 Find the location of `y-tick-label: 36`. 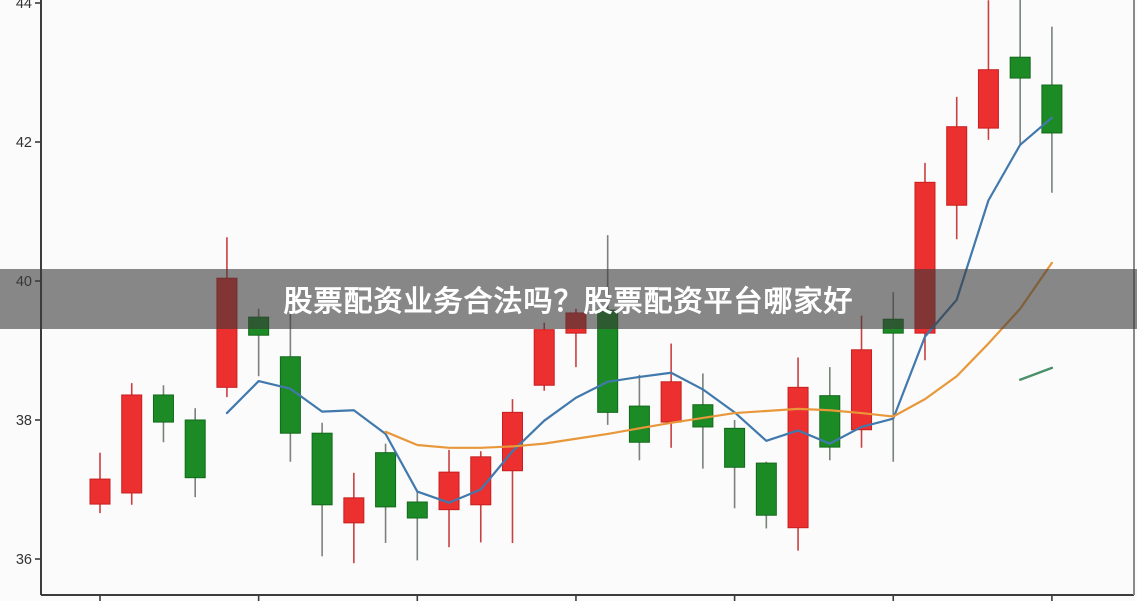

y-tick-label: 36 is located at coordinates (24, 560).